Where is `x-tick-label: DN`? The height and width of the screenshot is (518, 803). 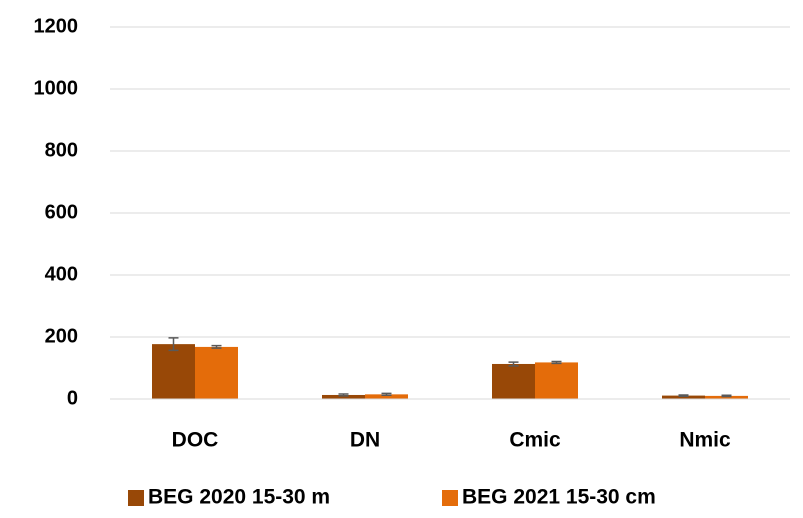 x-tick-label: DN is located at coordinates (365, 440).